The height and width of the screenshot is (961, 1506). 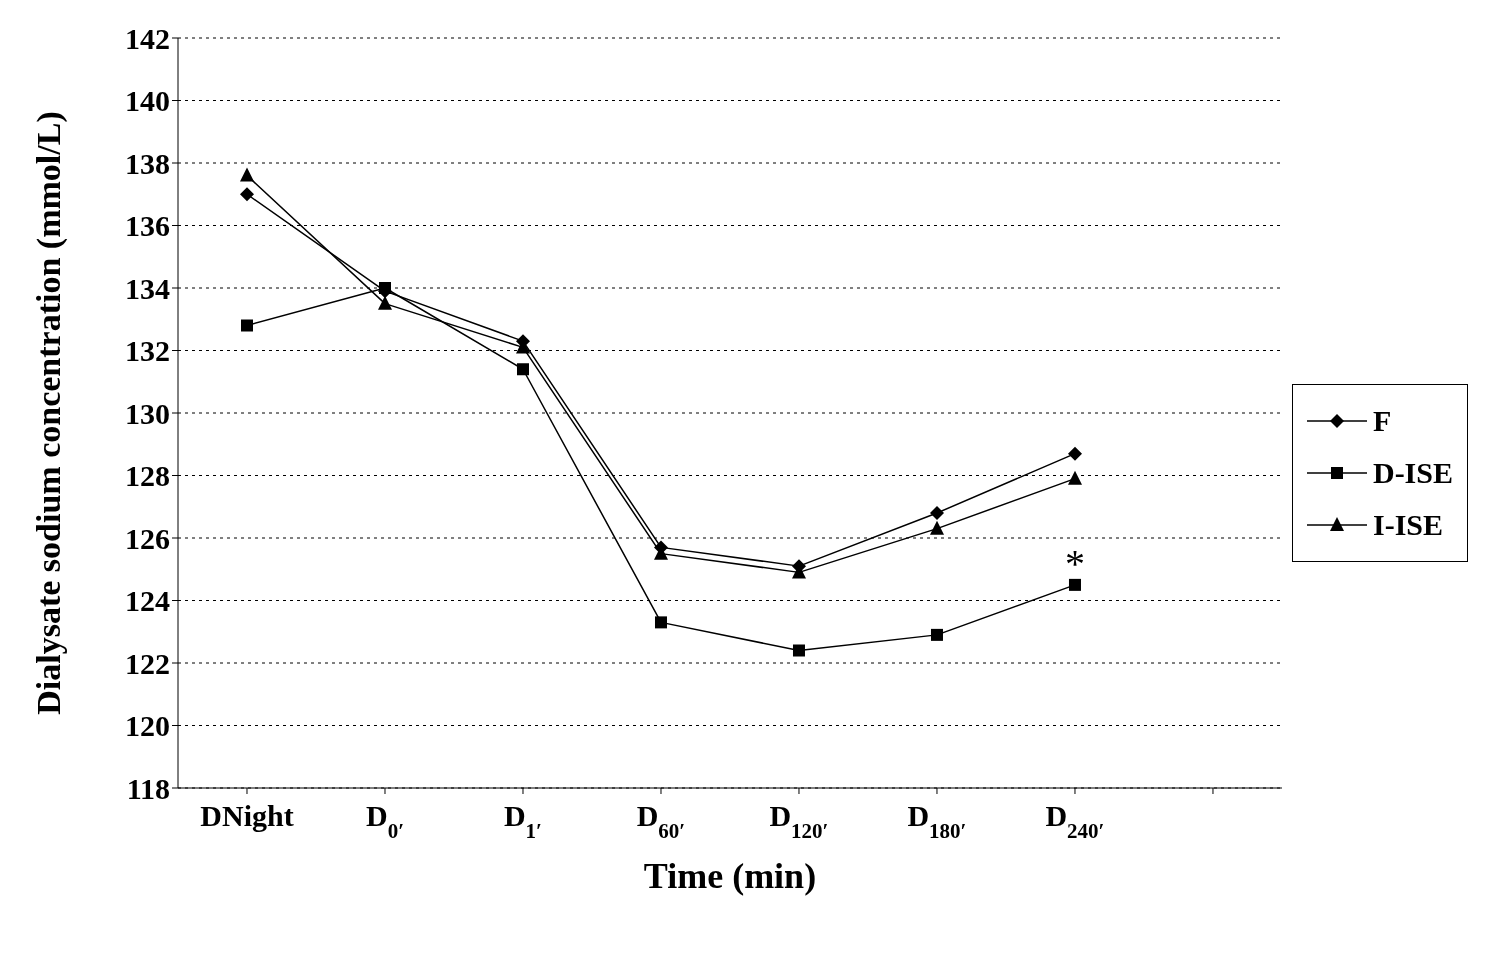 What do you see at coordinates (1074, 563) in the screenshot?
I see `annotation: *` at bounding box center [1074, 563].